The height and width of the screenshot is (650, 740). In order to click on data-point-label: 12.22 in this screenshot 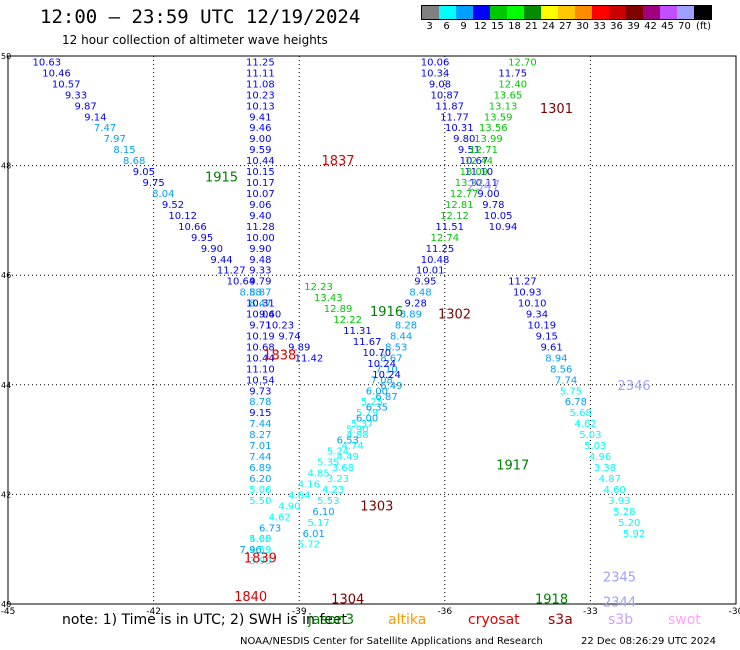, I will do `click(347, 320)`.